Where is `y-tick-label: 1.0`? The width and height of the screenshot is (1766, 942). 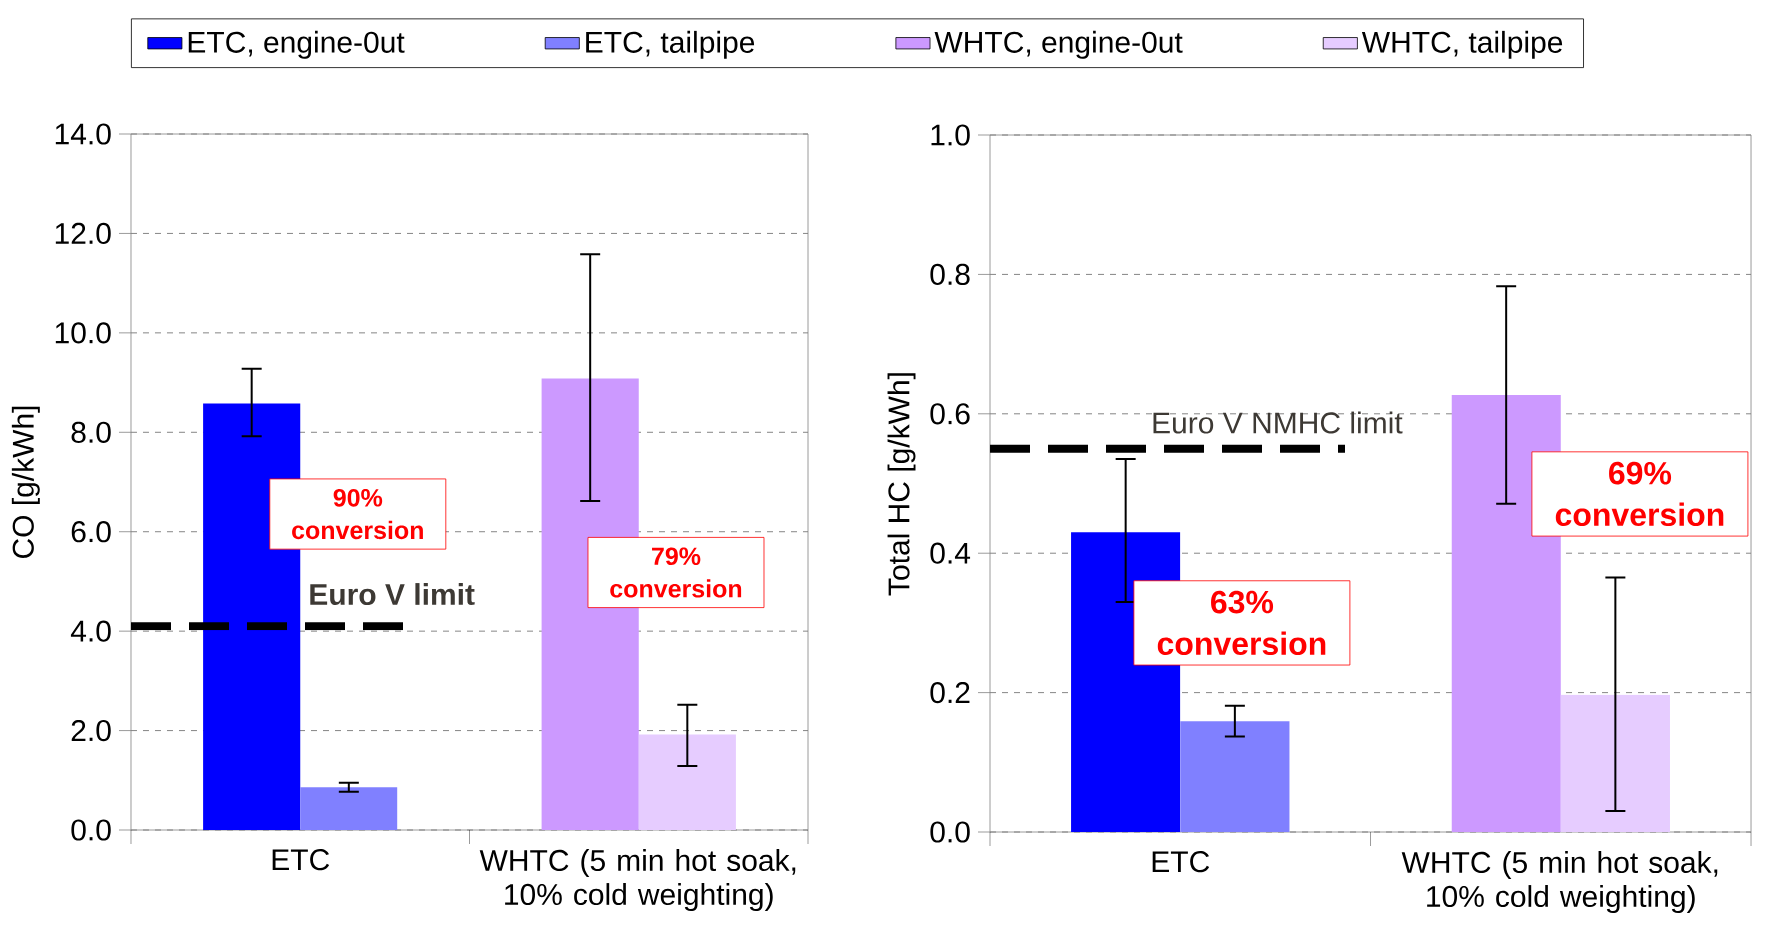
y-tick-label: 1.0 is located at coordinates (950, 135).